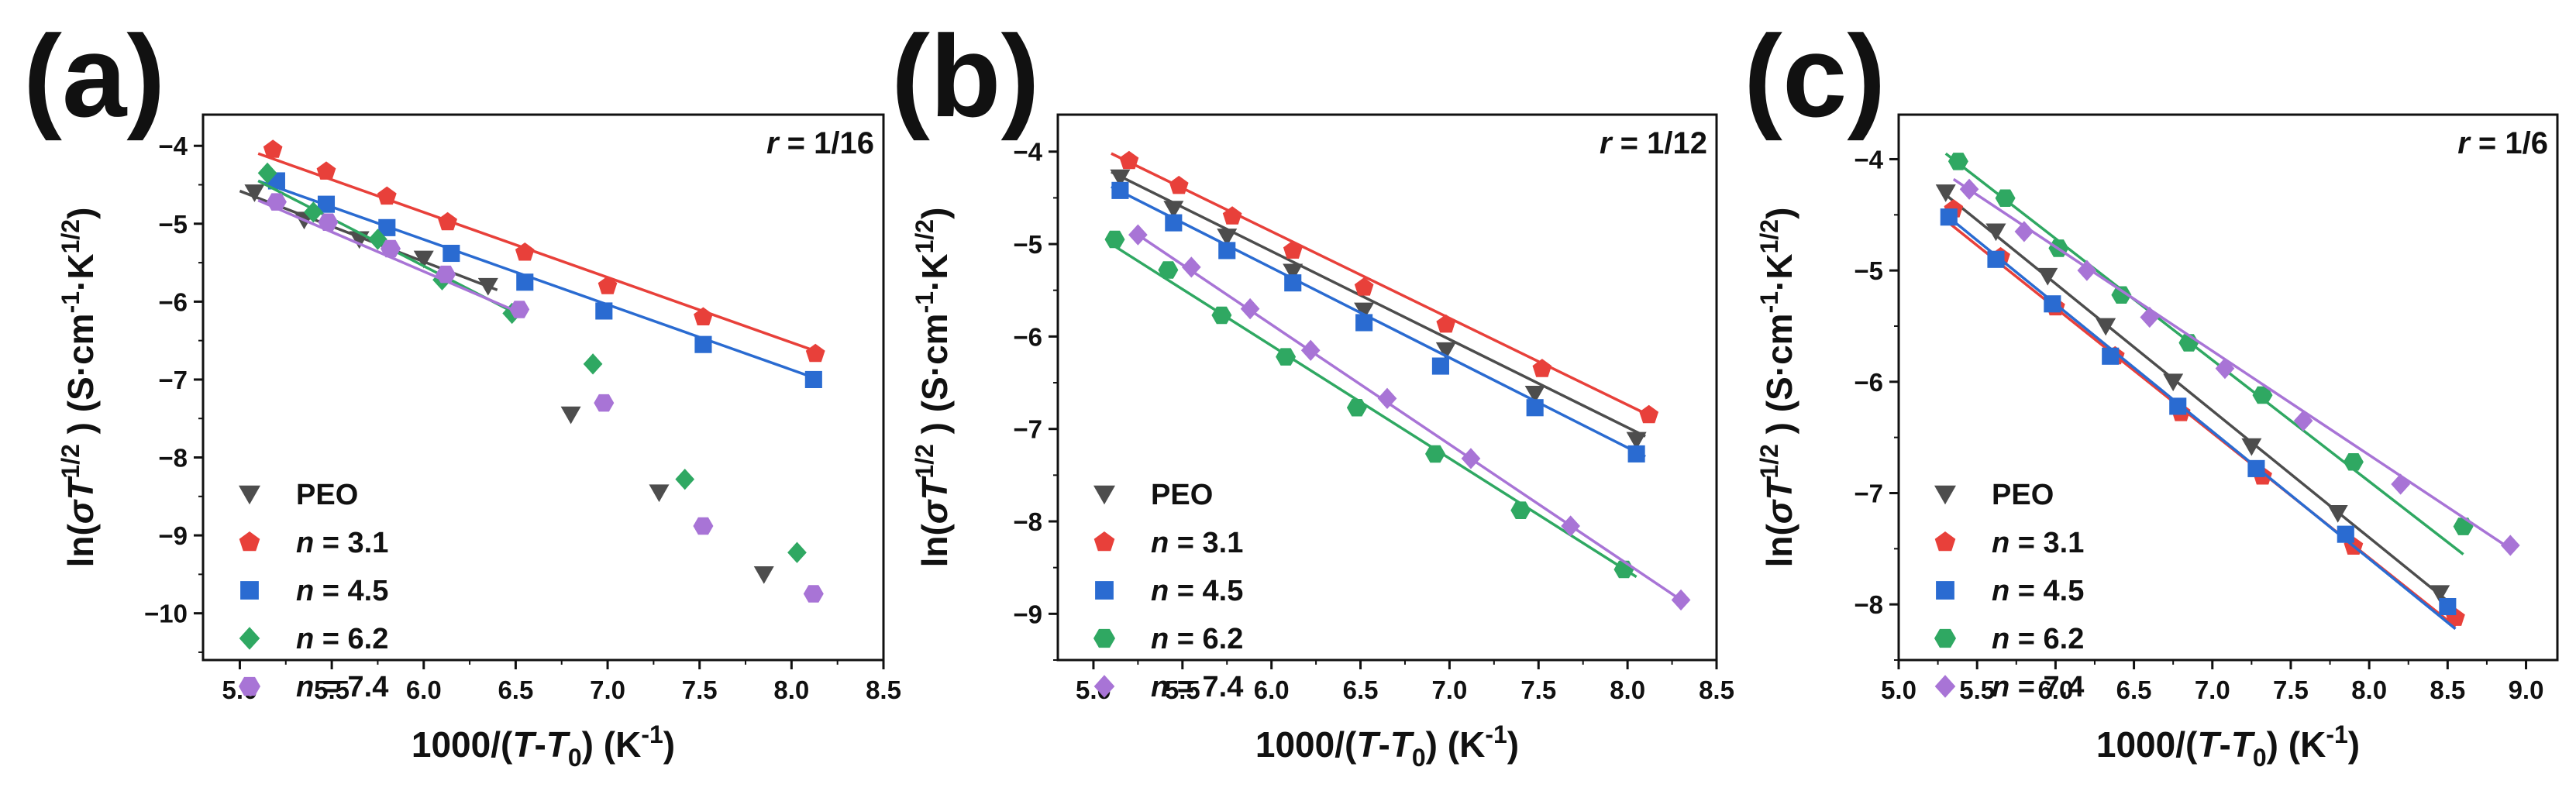  Describe the element at coordinates (1027, 152) in the screenshot. I see `y-tick-label: −4` at that location.